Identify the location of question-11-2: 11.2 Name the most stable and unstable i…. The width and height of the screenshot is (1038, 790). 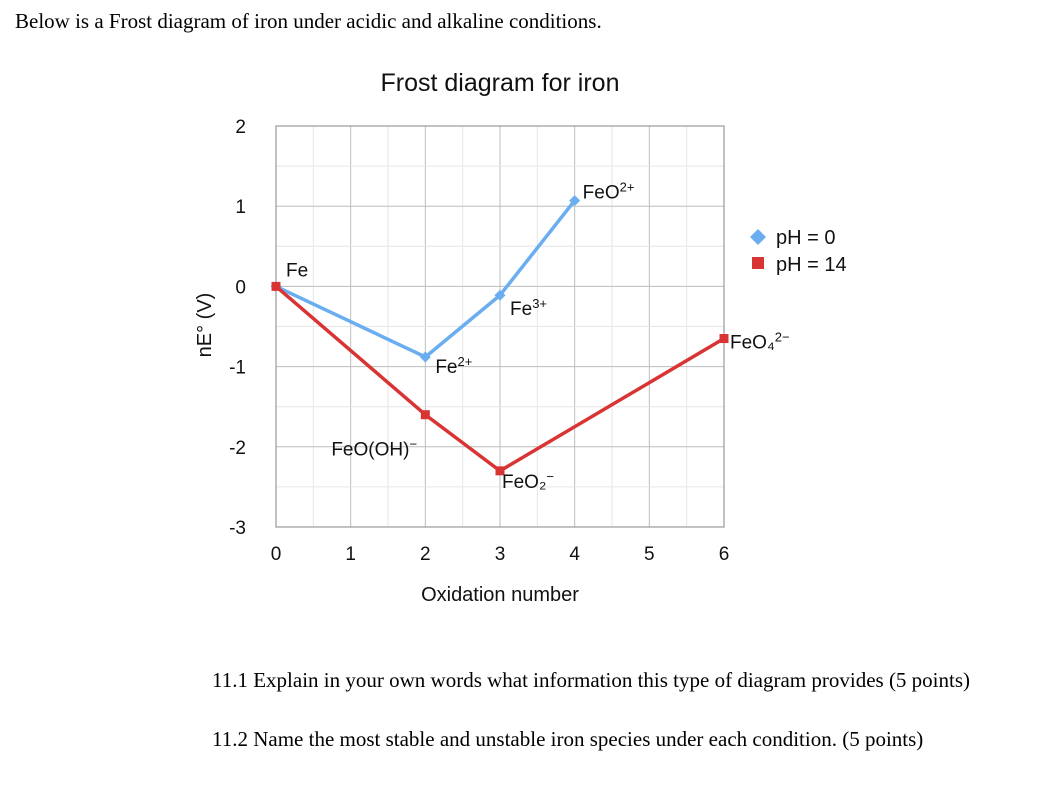
(568, 739).